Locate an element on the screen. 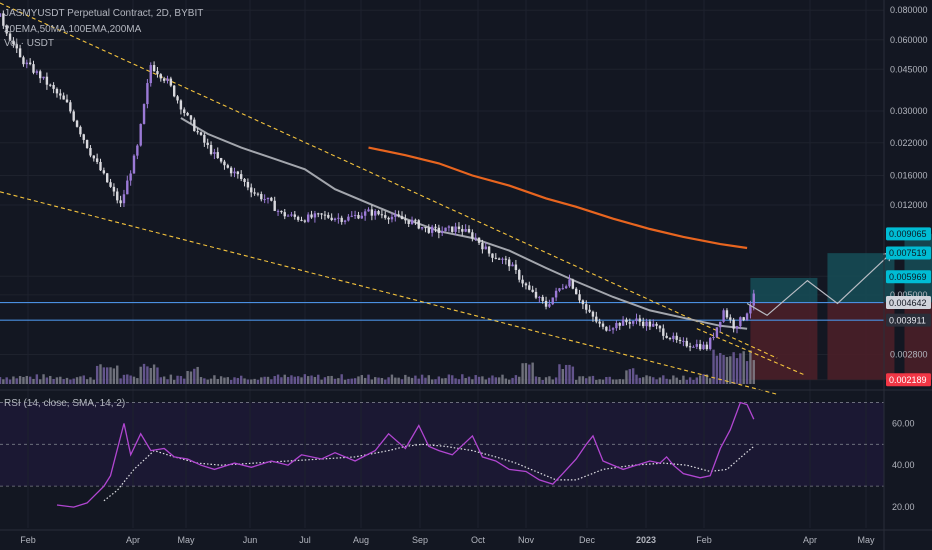 The width and height of the screenshot is (932, 550). rsi-legend: RSI (14, close, SMA, 14, 2) is located at coordinates (65, 403).